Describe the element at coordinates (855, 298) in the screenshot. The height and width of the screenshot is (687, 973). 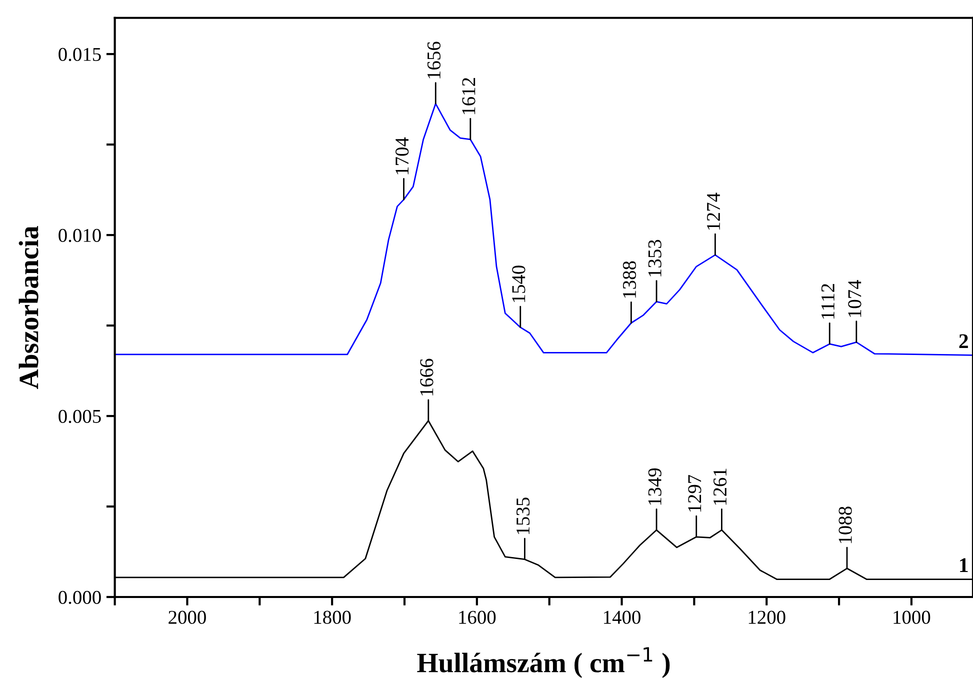
I see `annotation: 1074` at that location.